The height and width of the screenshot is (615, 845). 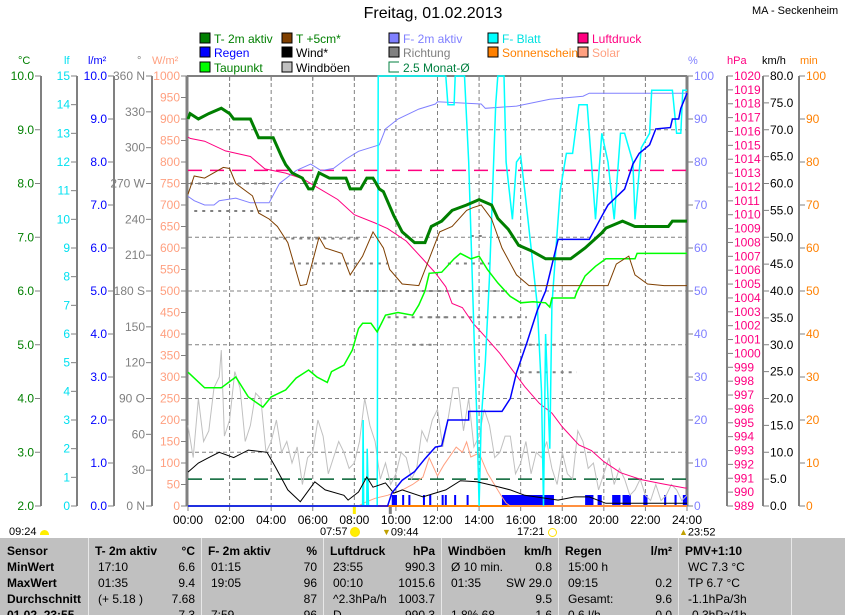 I want to click on table-header-unit: hPa, so click(x=423, y=551).